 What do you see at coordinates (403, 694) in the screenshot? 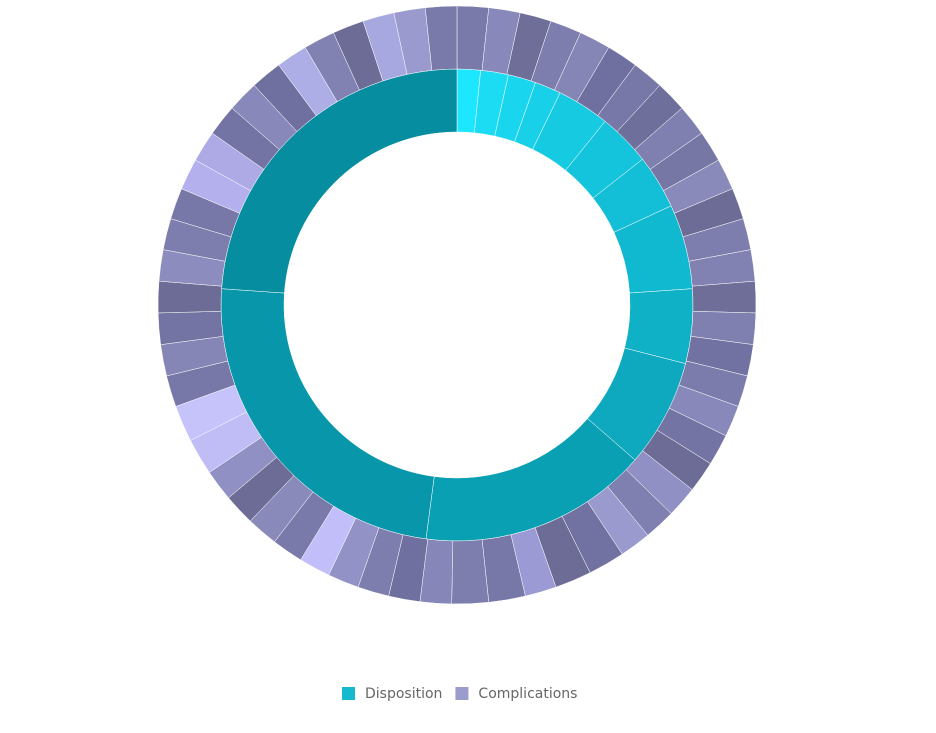
I see `legend-label: Disposition` at bounding box center [403, 694].